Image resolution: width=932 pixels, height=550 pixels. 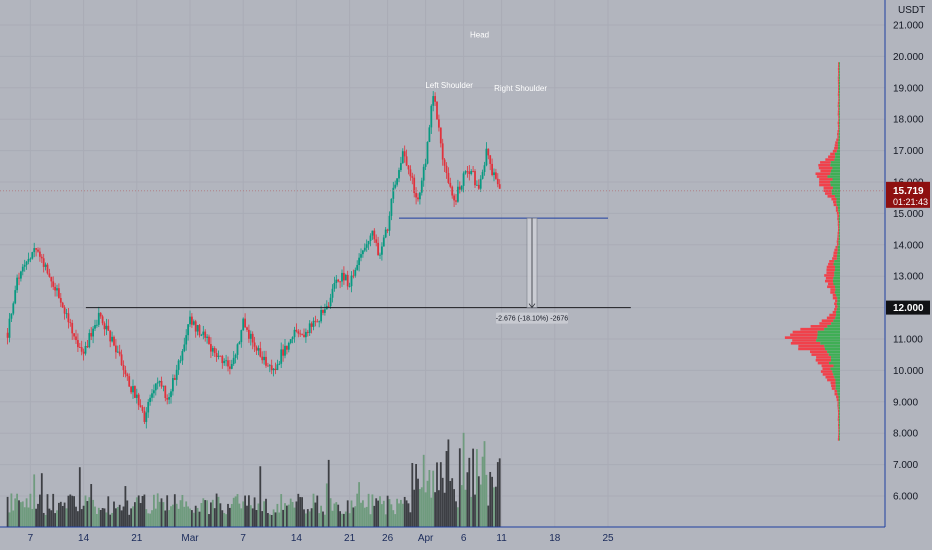 I want to click on price-tick-label: 6.000, so click(x=905, y=497).